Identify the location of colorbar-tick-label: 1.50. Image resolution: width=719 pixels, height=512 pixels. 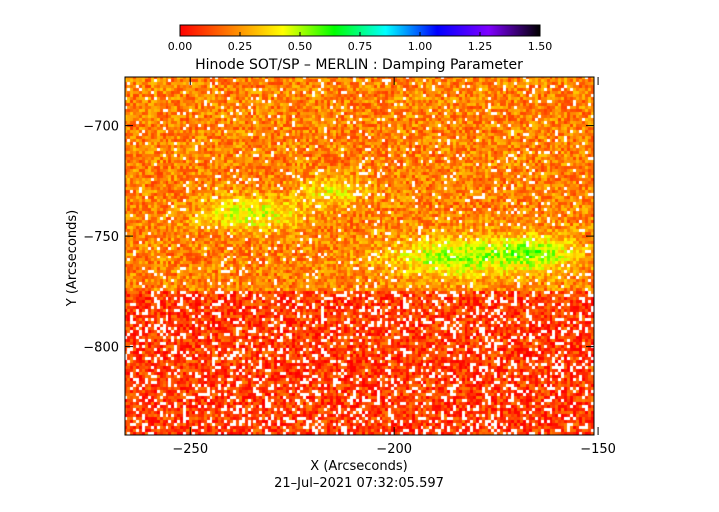
(540, 46).